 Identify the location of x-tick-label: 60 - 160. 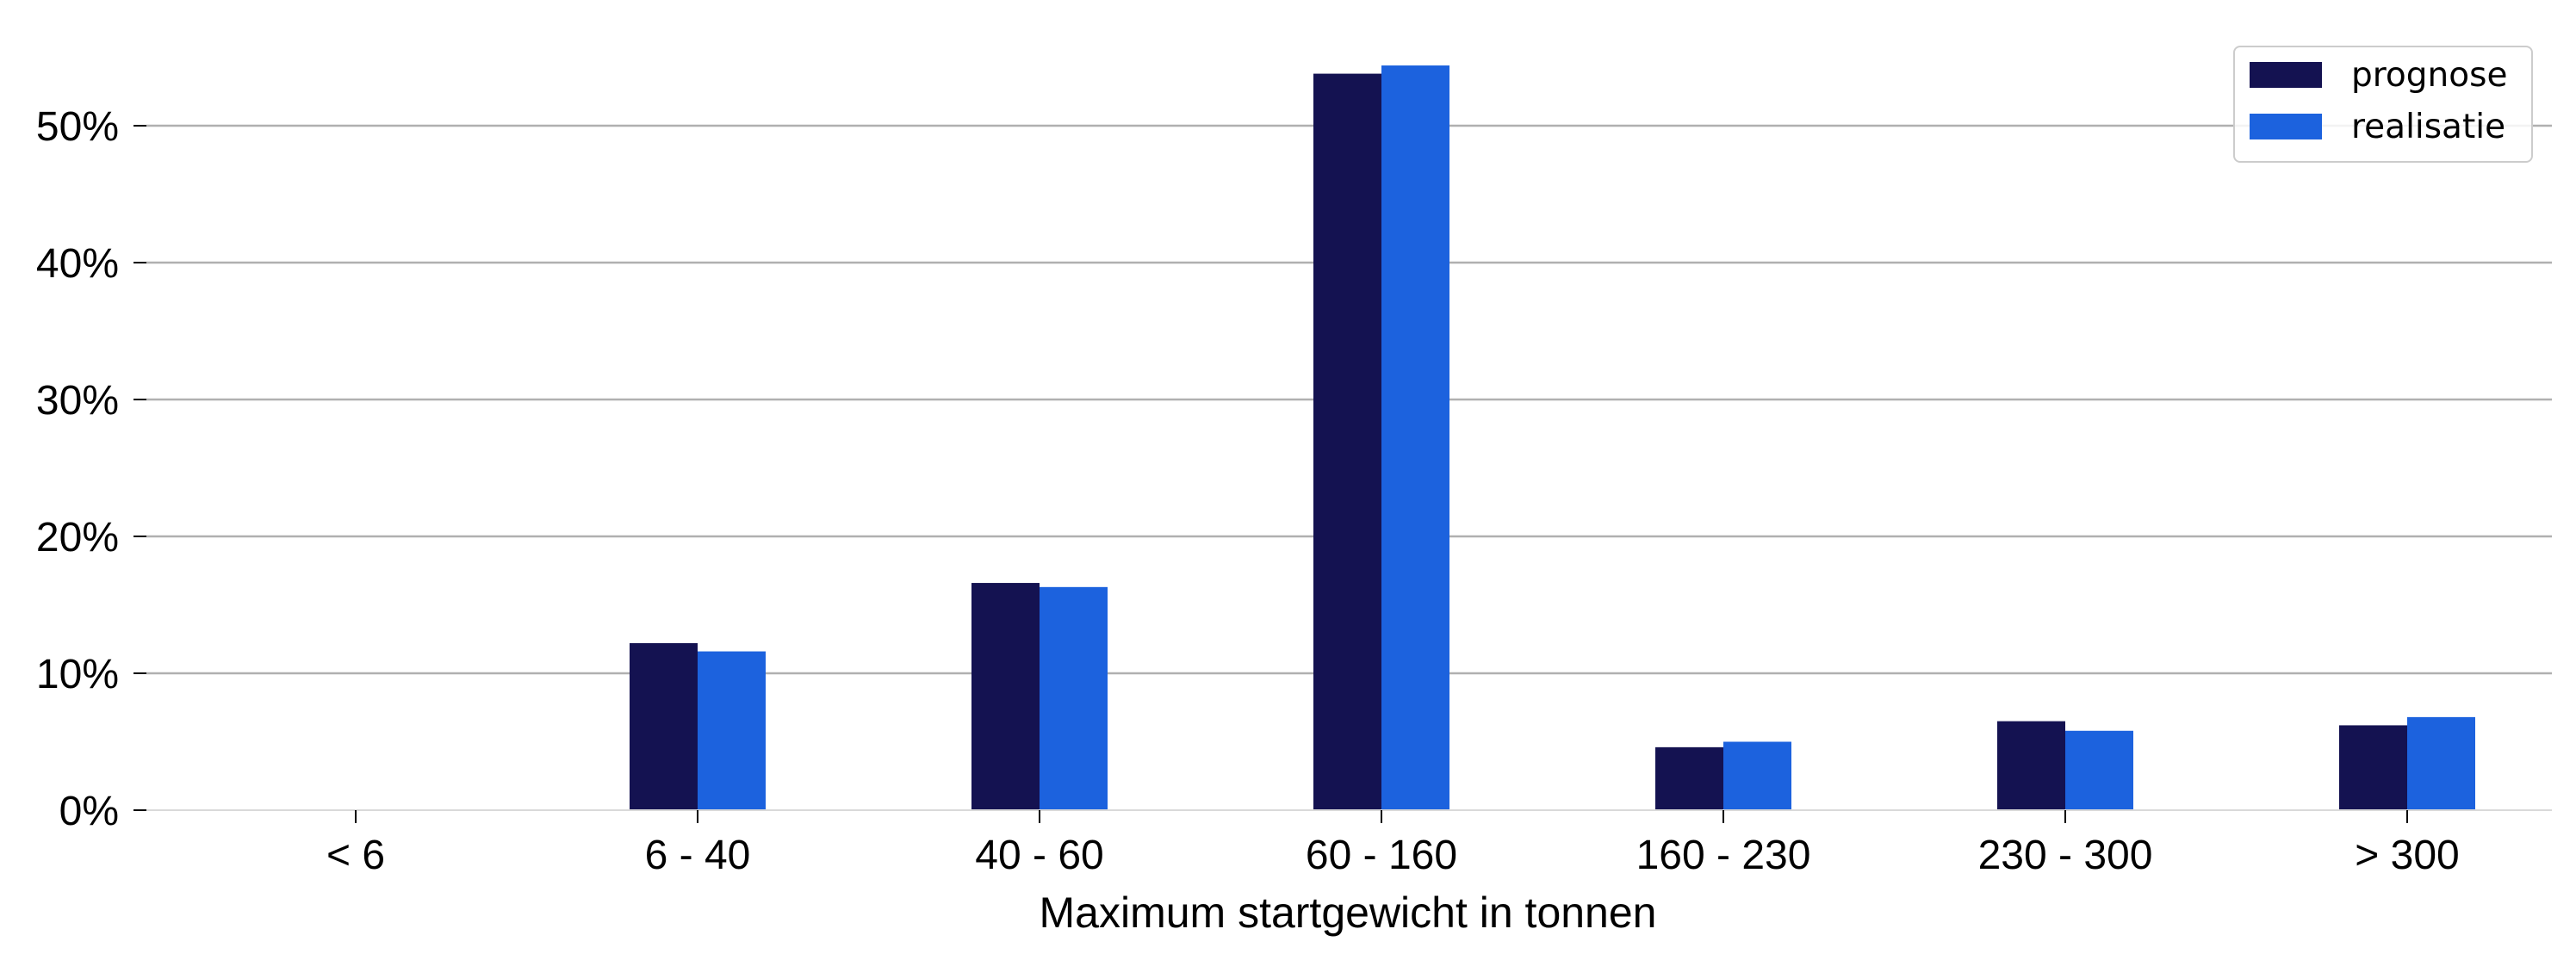
(1381, 855).